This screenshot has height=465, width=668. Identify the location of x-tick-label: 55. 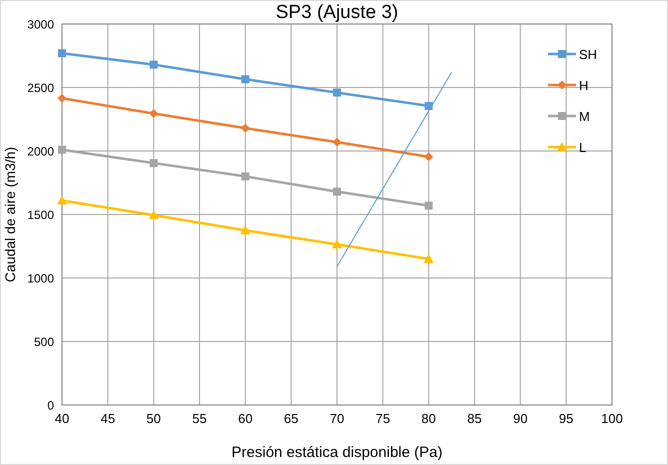
(199, 418).